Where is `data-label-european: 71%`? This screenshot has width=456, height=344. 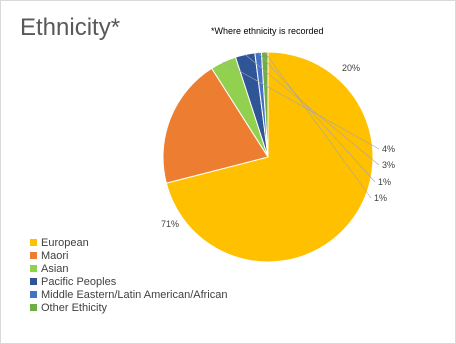
data-label-european: 71% is located at coordinates (170, 224).